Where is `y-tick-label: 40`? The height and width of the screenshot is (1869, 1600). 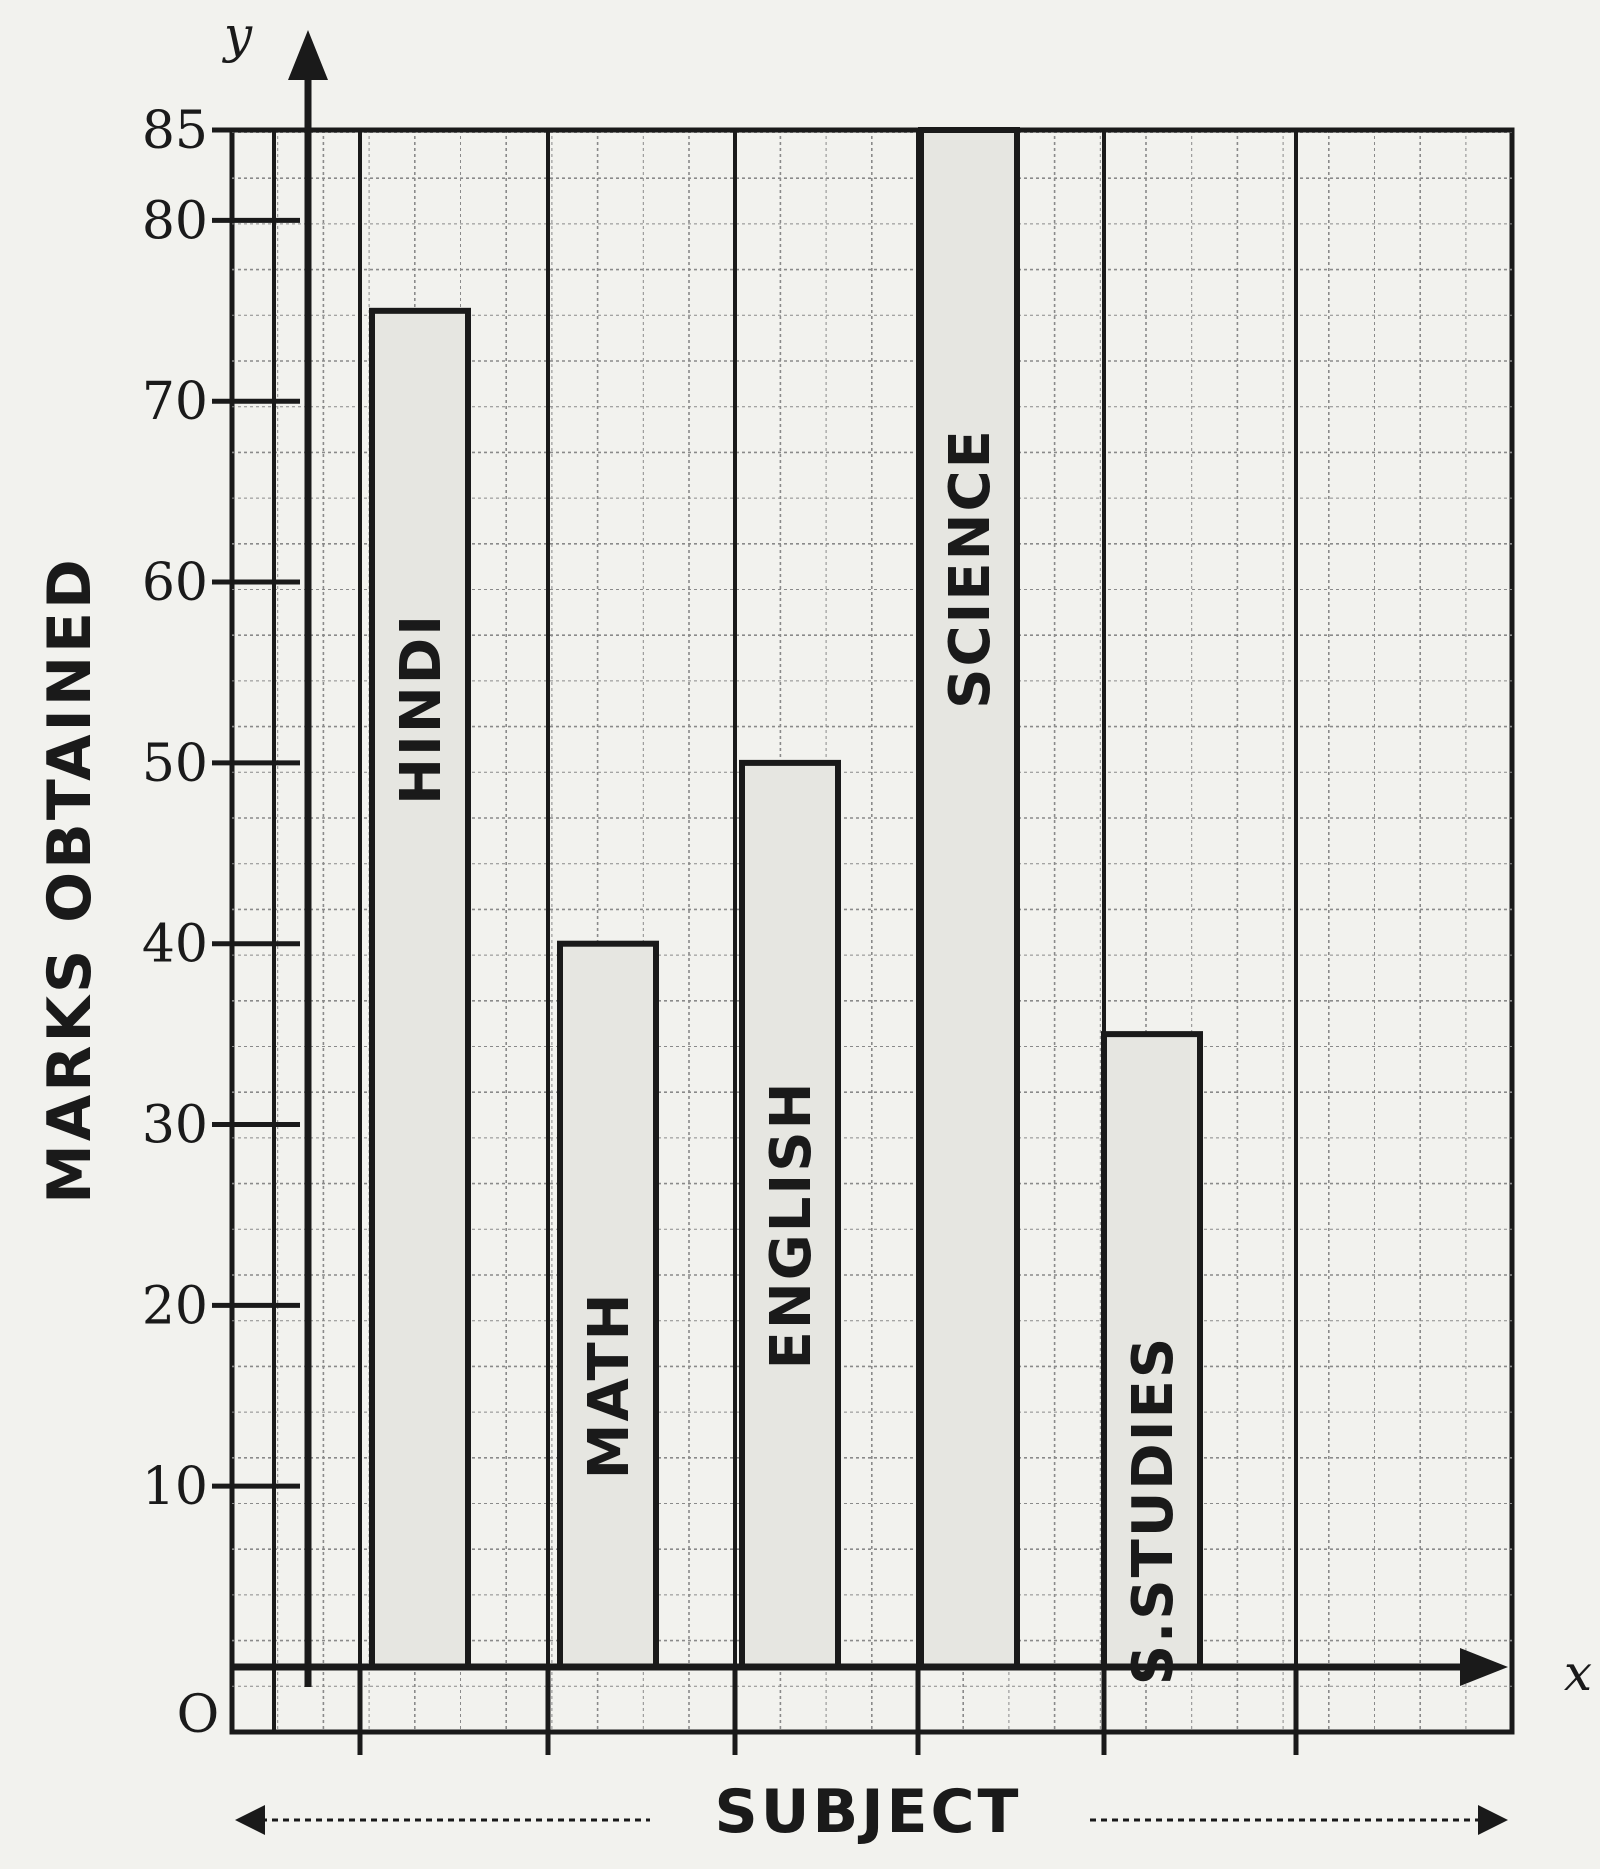
y-tick-label: 40 is located at coordinates (175, 945).